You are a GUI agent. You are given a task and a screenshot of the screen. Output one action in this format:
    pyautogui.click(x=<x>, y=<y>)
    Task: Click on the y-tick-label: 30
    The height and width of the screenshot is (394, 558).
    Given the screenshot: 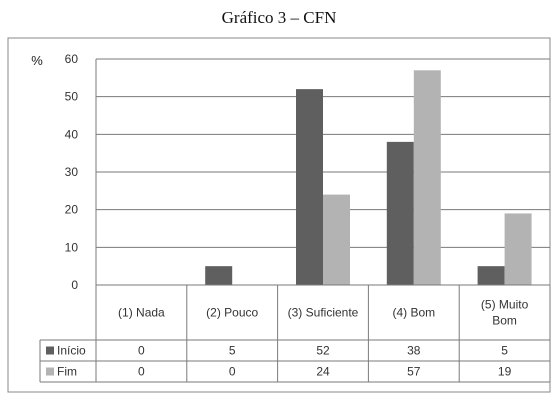 What is the action you would take?
    pyautogui.click(x=72, y=172)
    